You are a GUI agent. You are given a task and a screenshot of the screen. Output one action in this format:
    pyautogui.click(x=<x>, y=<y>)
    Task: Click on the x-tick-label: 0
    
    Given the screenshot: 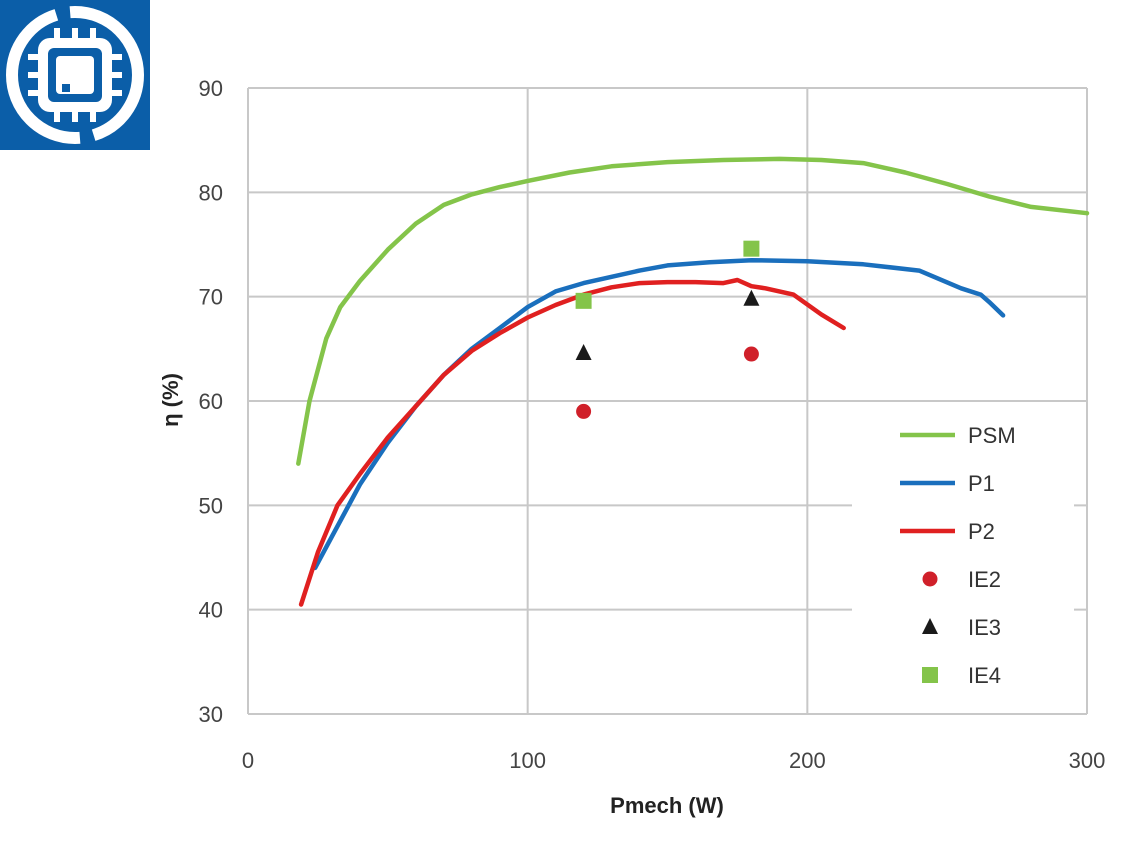 What is the action you would take?
    pyautogui.click(x=248, y=760)
    